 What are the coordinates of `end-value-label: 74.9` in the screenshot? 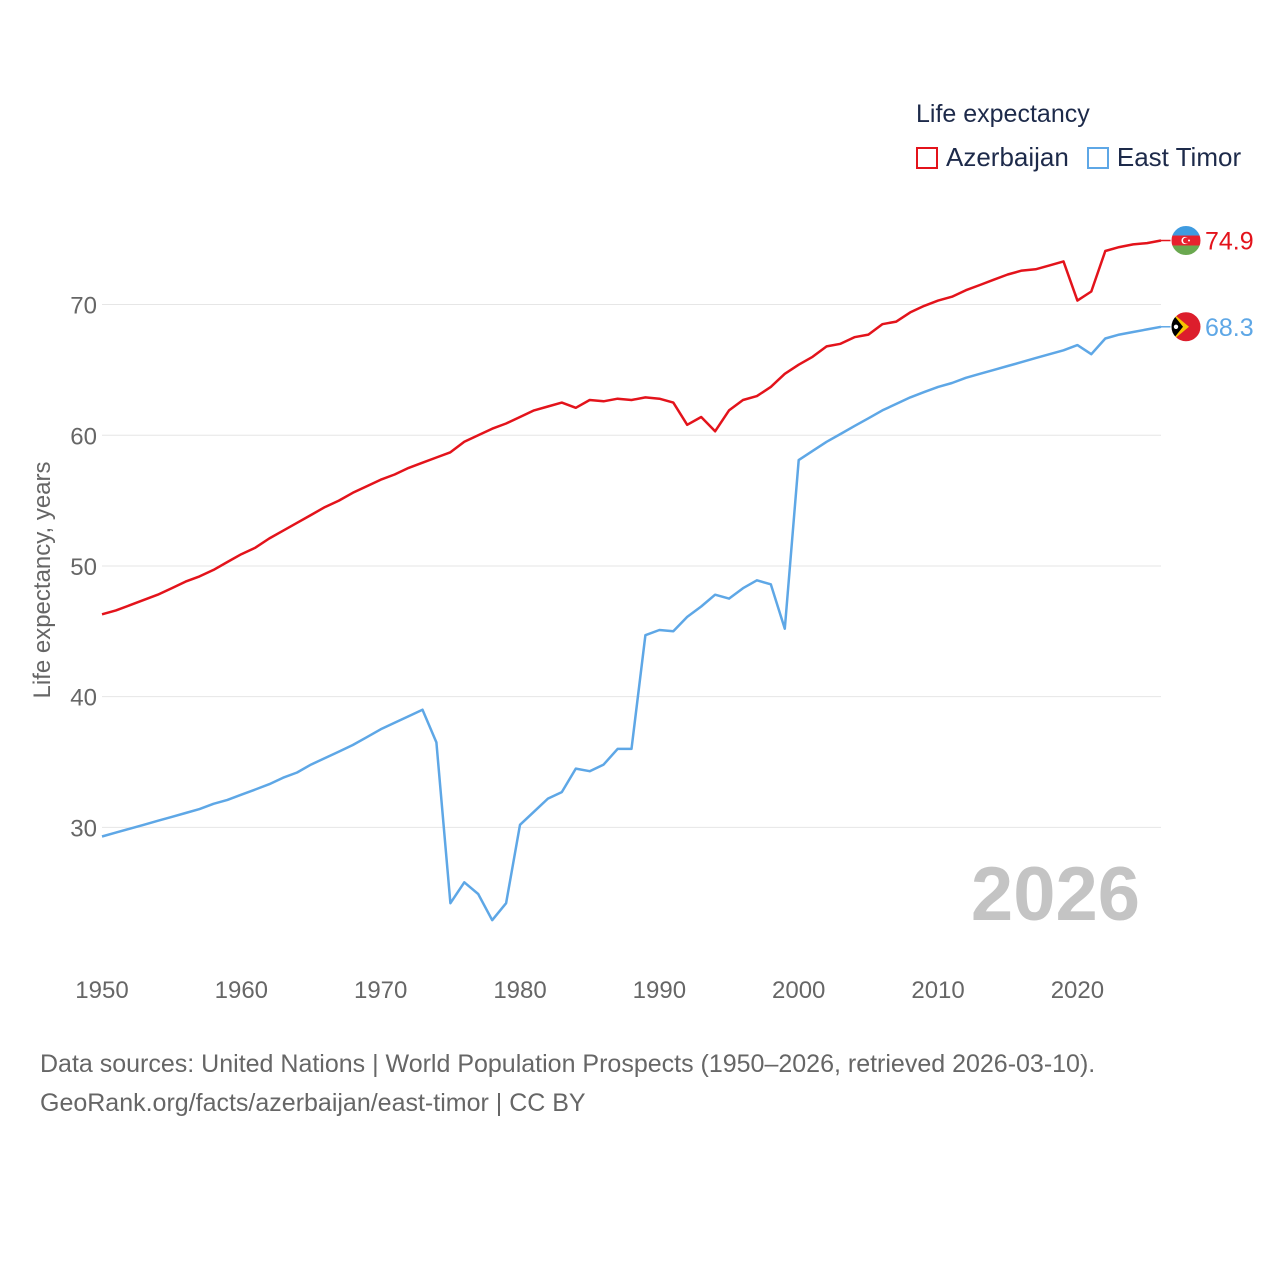 It's located at (1229, 242).